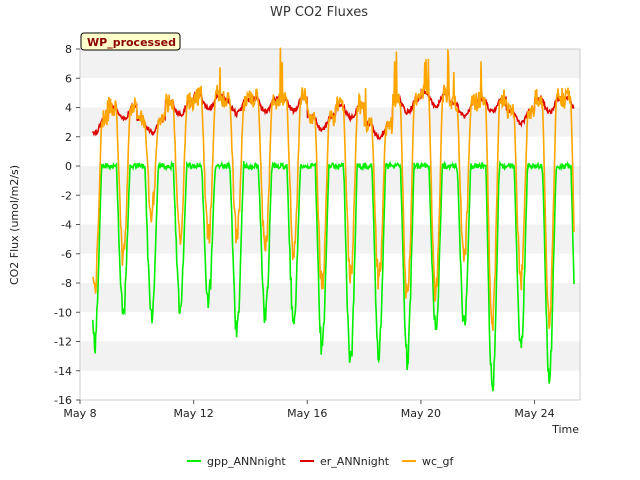  Describe the element at coordinates (246, 461) in the screenshot. I see `legend-label: gpp_ANNnight` at that location.